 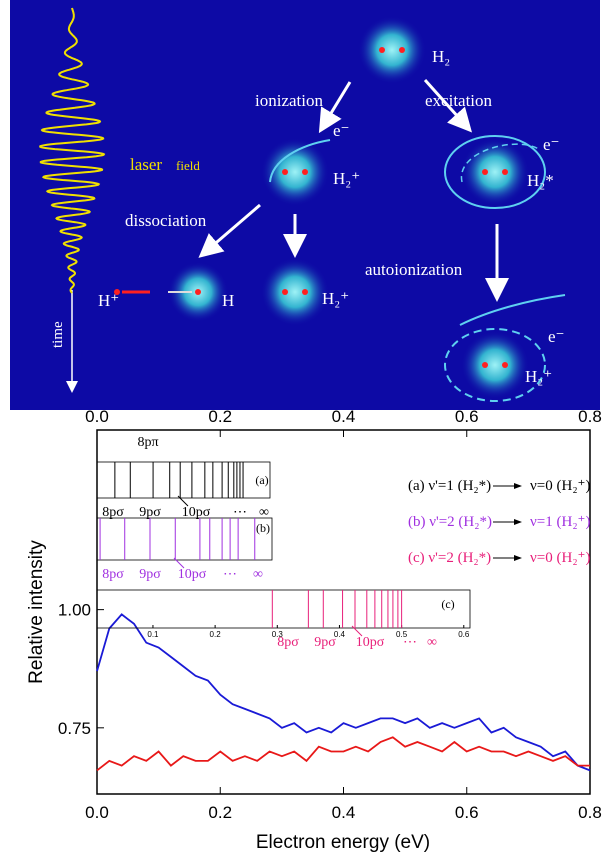 What do you see at coordinates (108, 300) in the screenshot?
I see `label: H⁺` at bounding box center [108, 300].